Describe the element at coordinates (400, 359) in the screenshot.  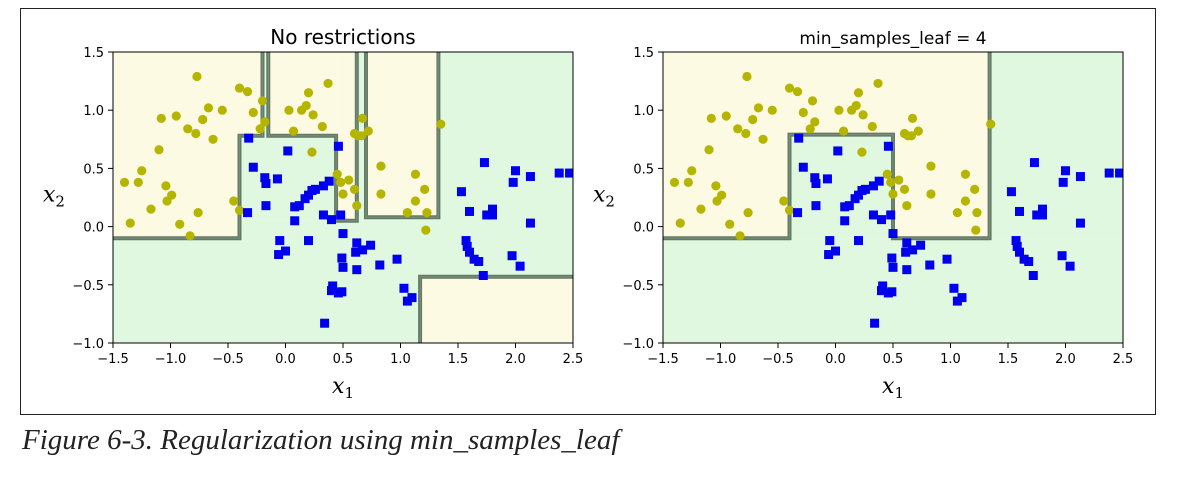
I see `x-tick-label: 1.0` at that location.